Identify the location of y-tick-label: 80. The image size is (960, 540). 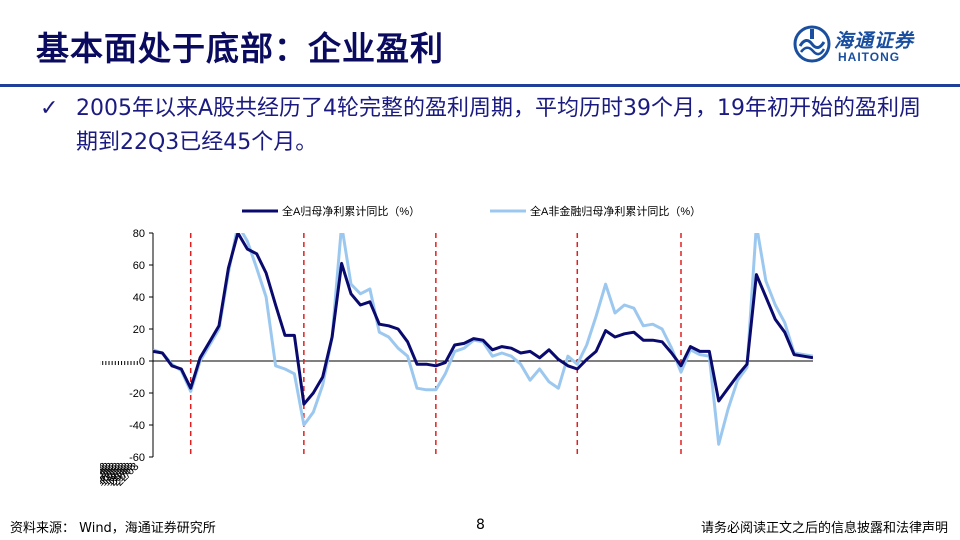
(139, 234).